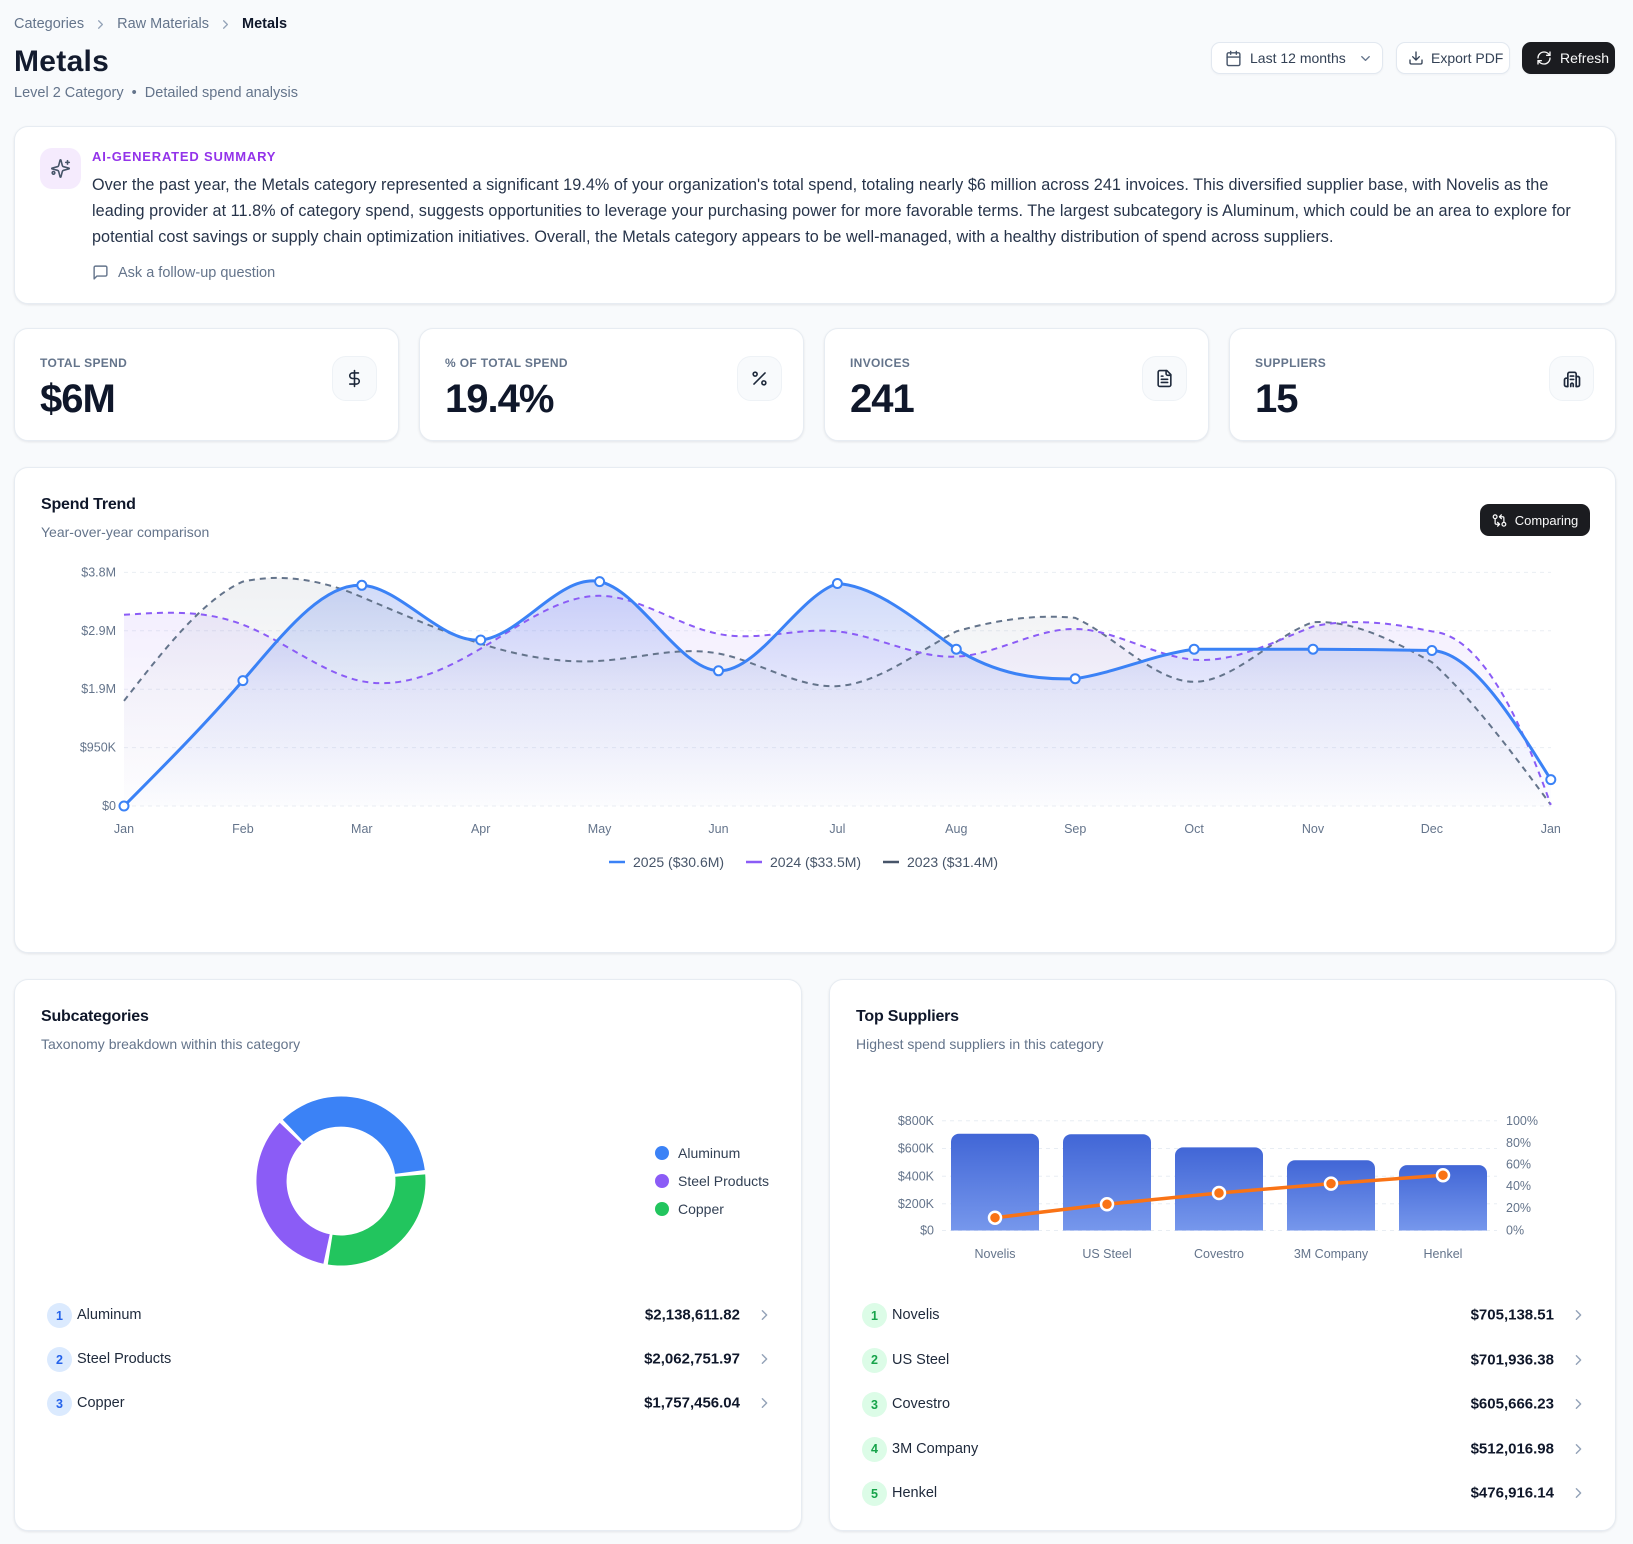  I want to click on svg-text: $800K, so click(916, 1121).